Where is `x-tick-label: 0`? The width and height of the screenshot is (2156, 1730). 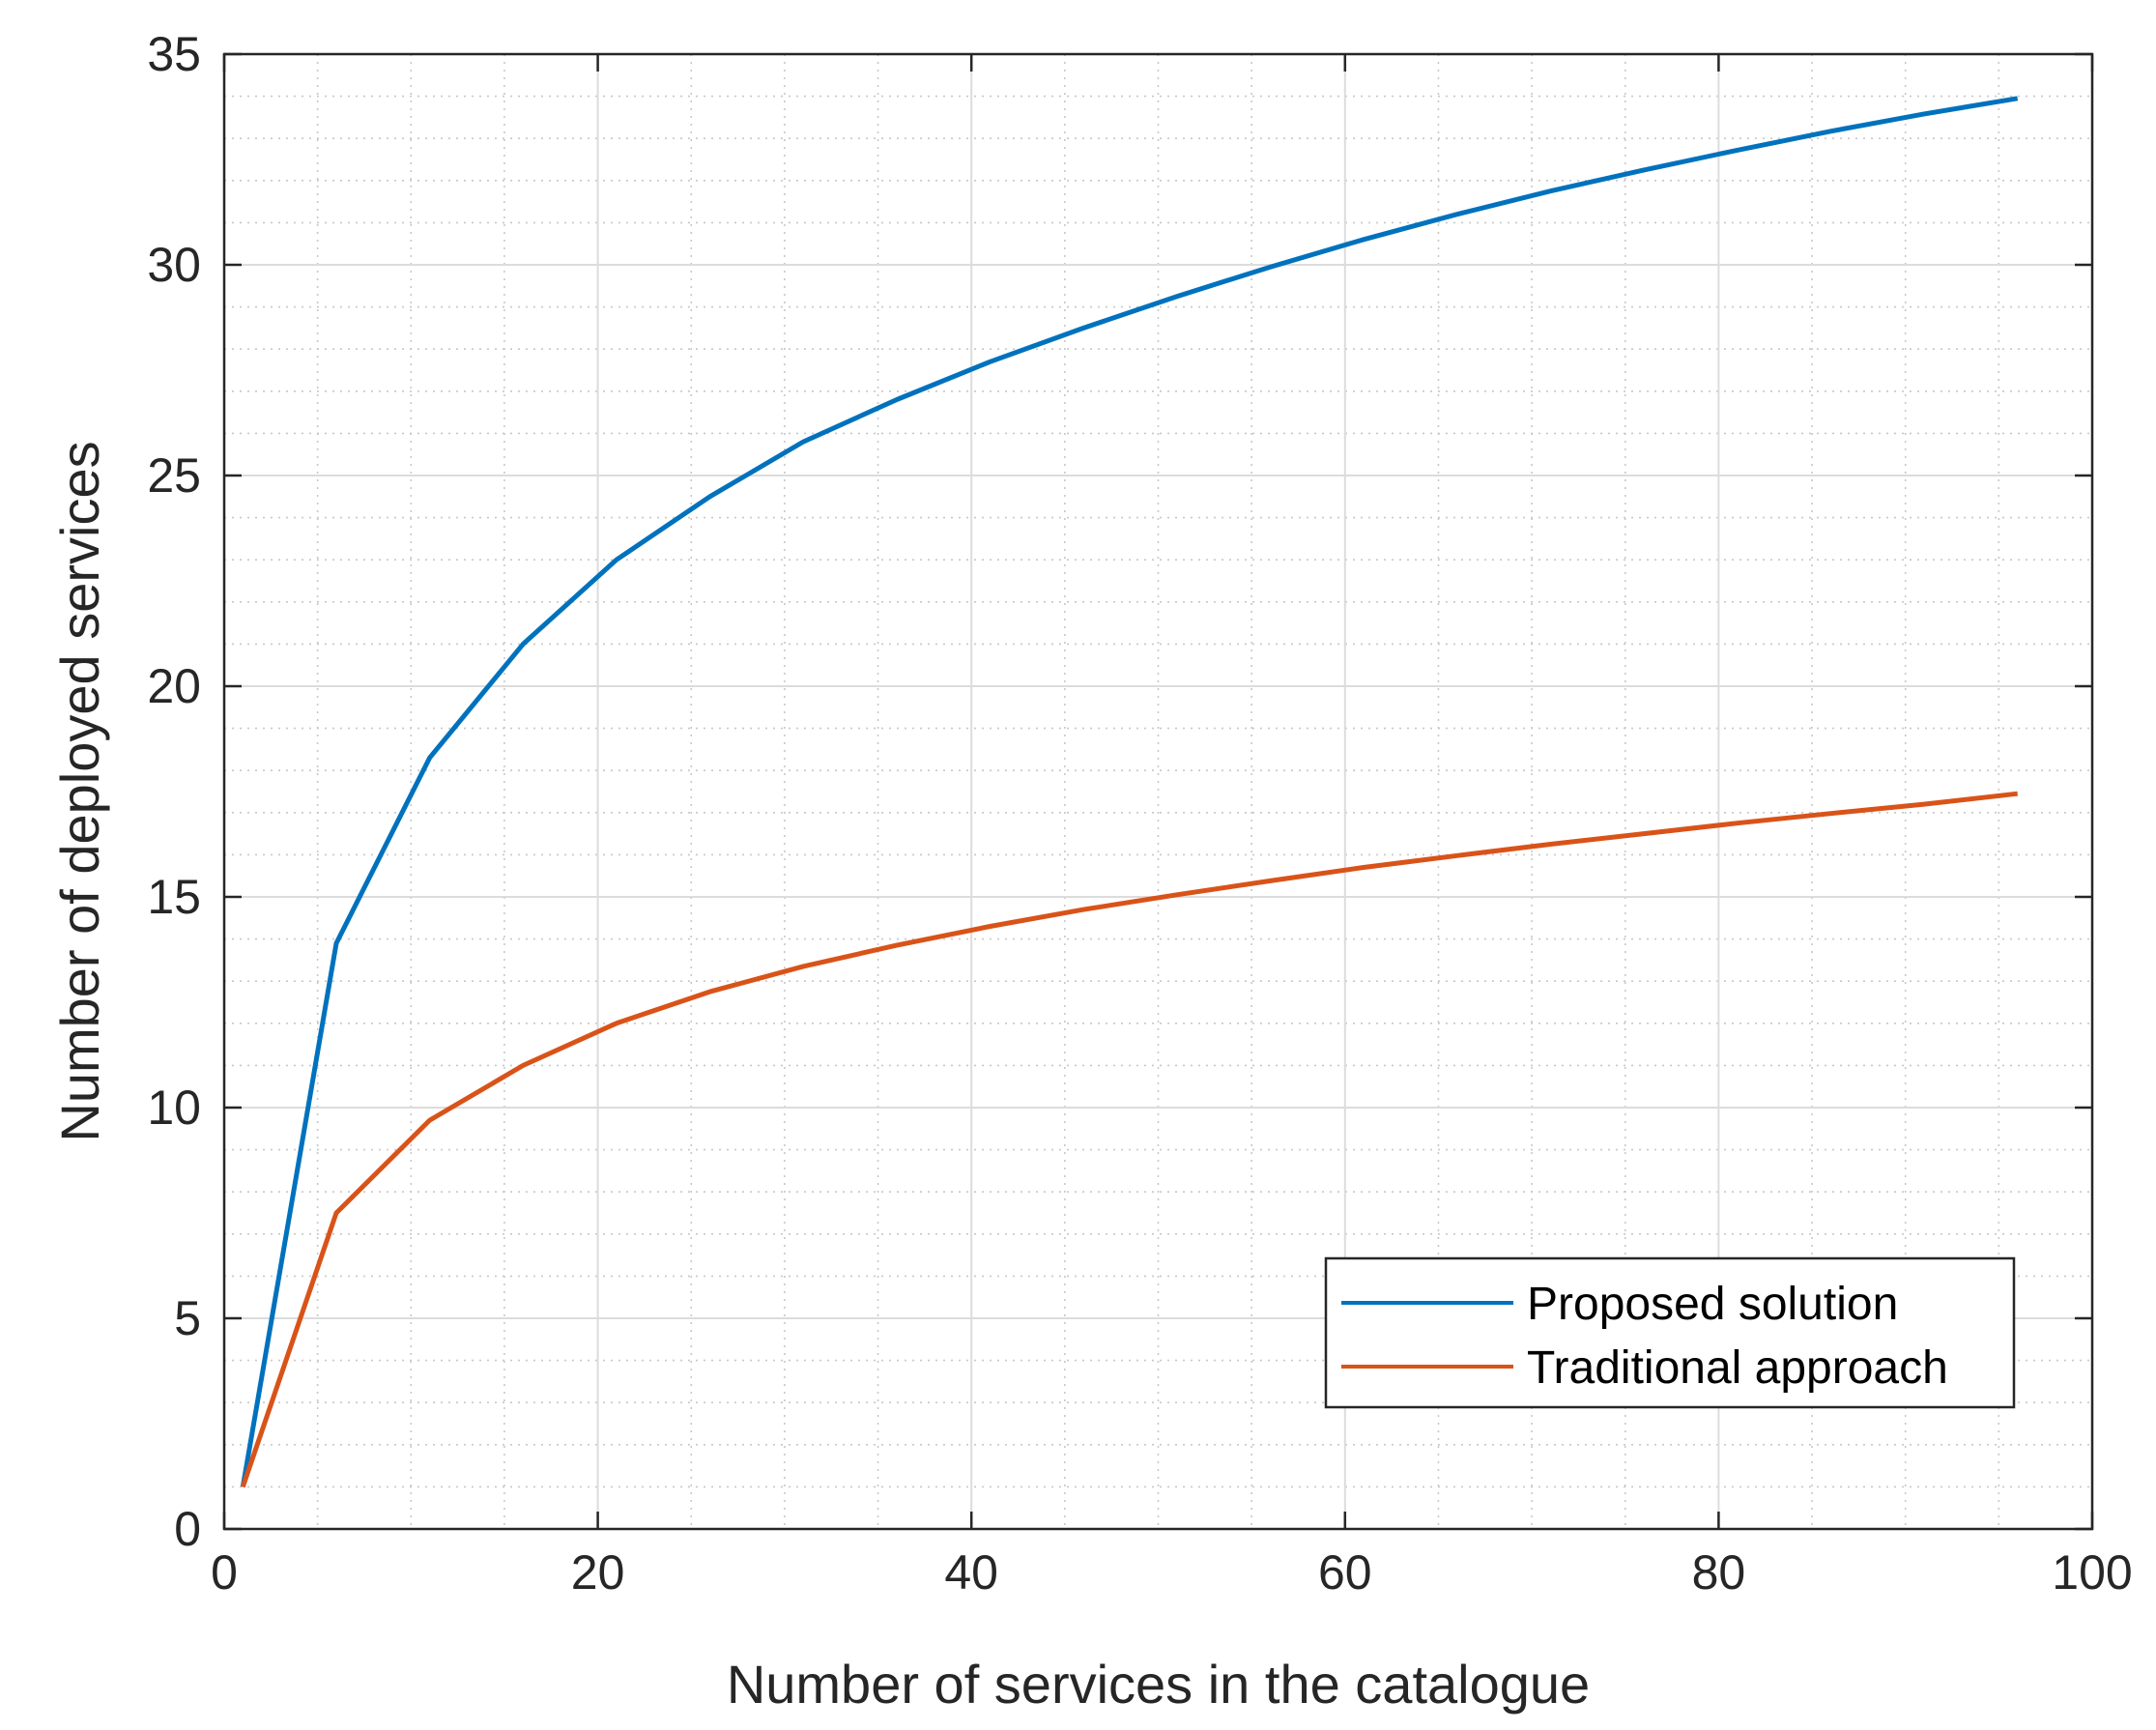
x-tick-label: 0 is located at coordinates (224, 1573).